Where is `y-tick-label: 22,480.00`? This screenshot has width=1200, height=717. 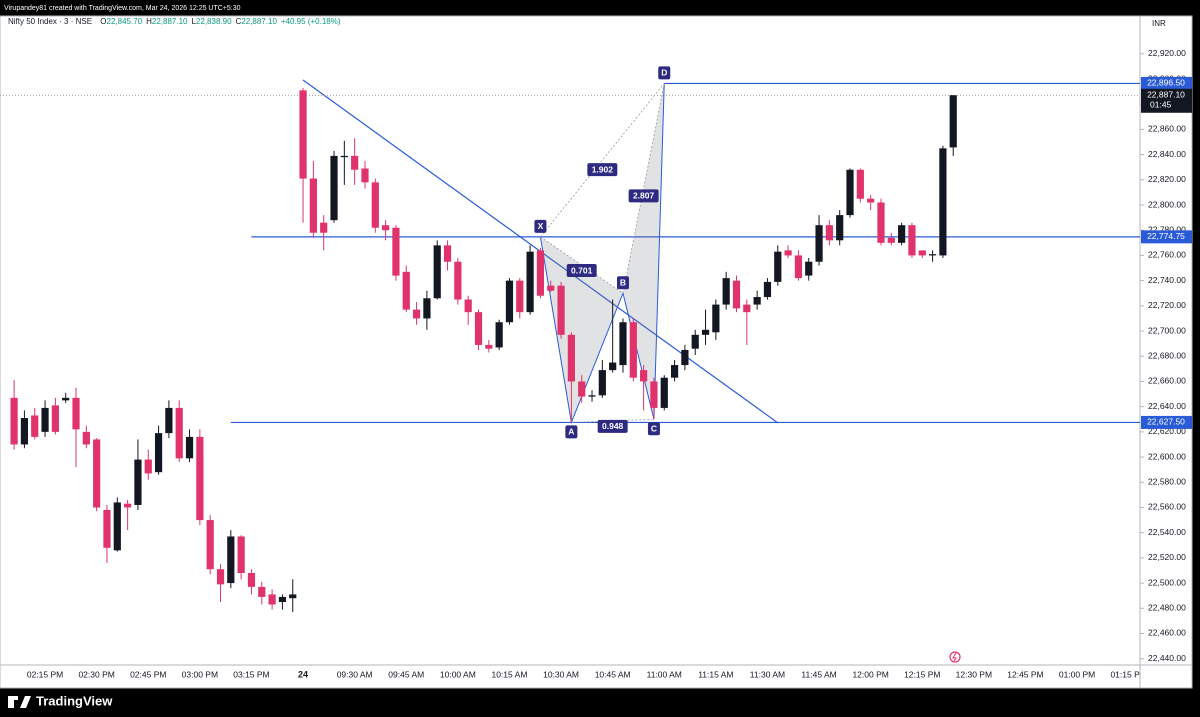 y-tick-label: 22,480.00 is located at coordinates (1167, 608).